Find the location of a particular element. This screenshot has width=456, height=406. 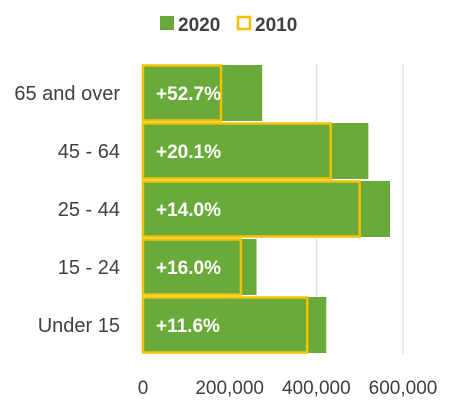

x-tick-label-400000: 400,000 is located at coordinates (316, 388).